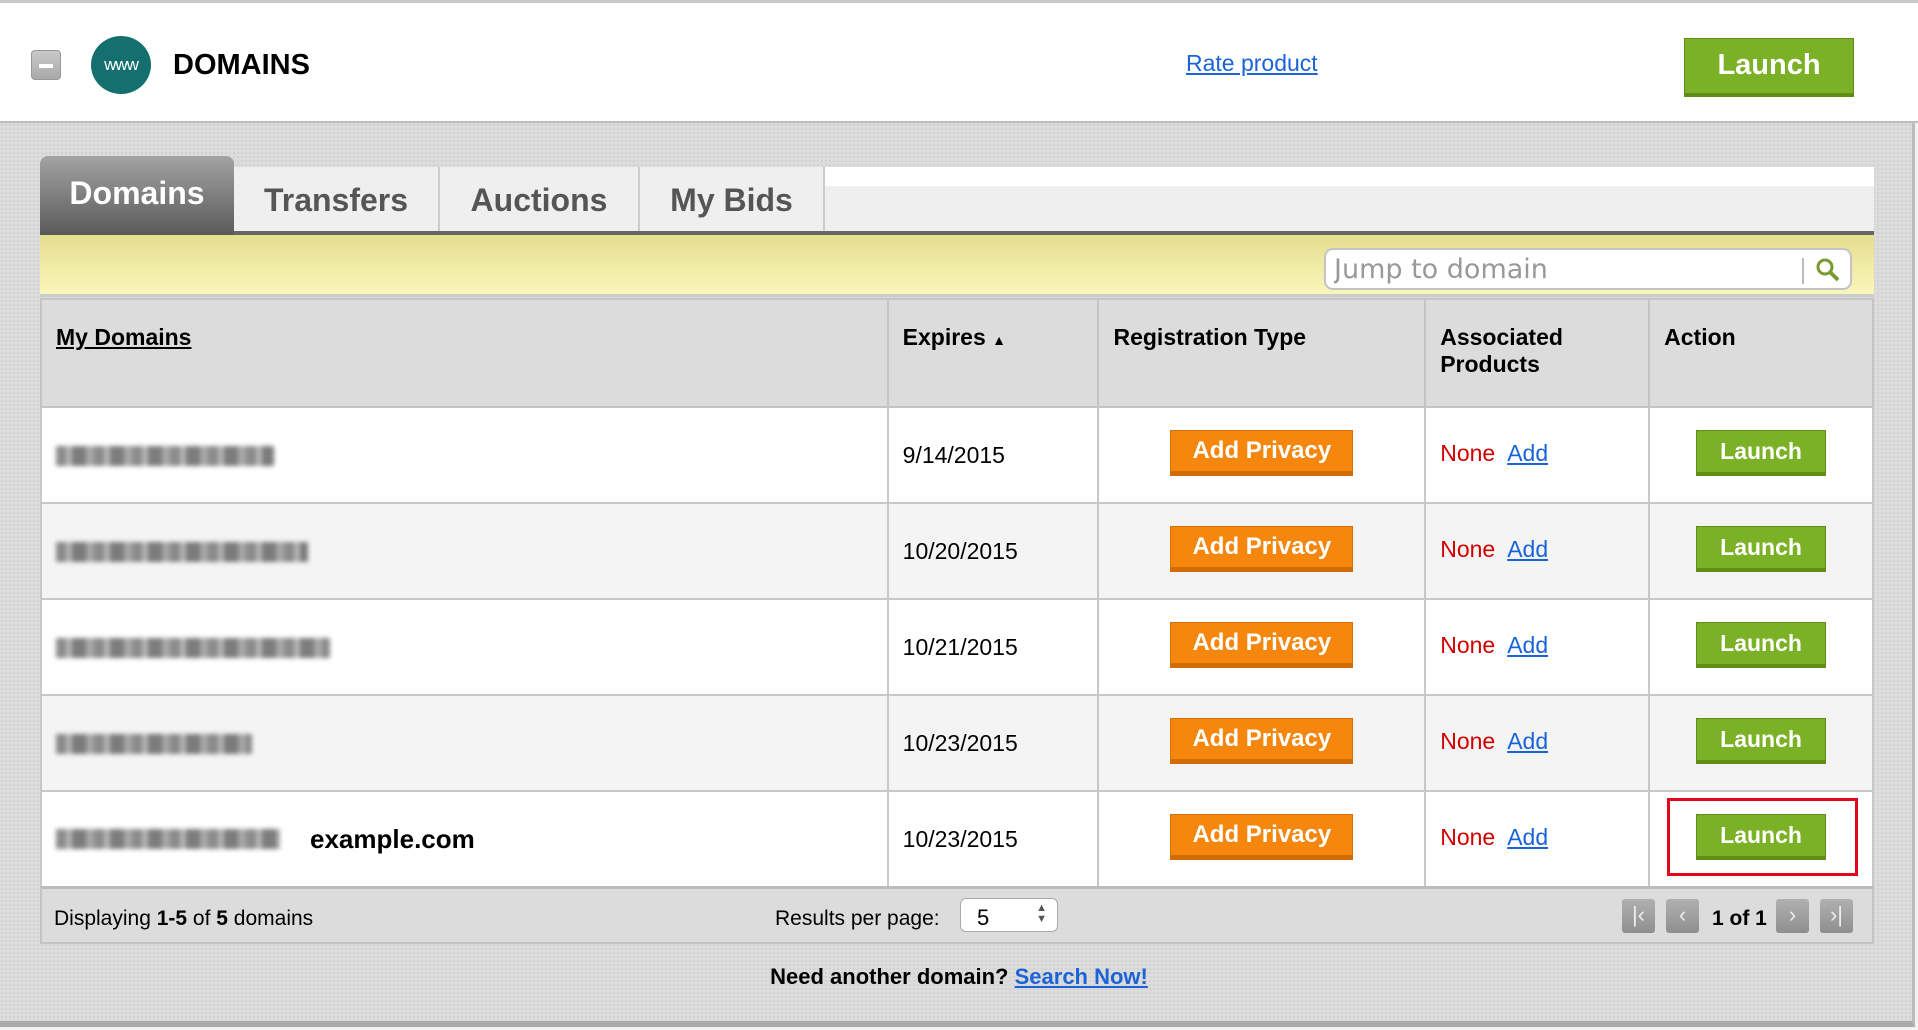 This screenshot has height=1030, width=1918. I want to click on www-globe-icon: www, so click(121, 65).